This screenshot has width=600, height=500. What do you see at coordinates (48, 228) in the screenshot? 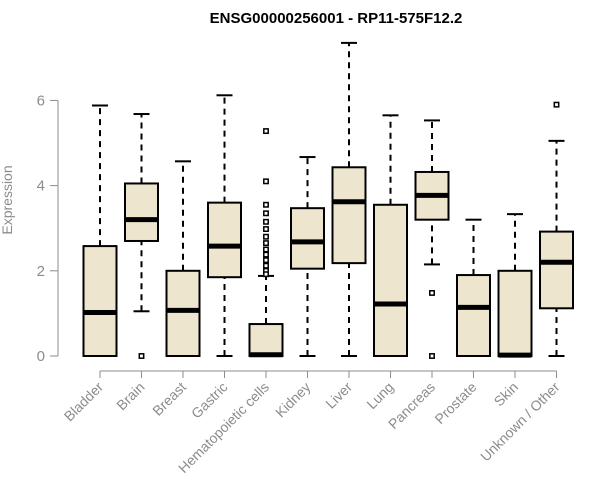
I see `y-axis: 0 2 4 6` at bounding box center [48, 228].